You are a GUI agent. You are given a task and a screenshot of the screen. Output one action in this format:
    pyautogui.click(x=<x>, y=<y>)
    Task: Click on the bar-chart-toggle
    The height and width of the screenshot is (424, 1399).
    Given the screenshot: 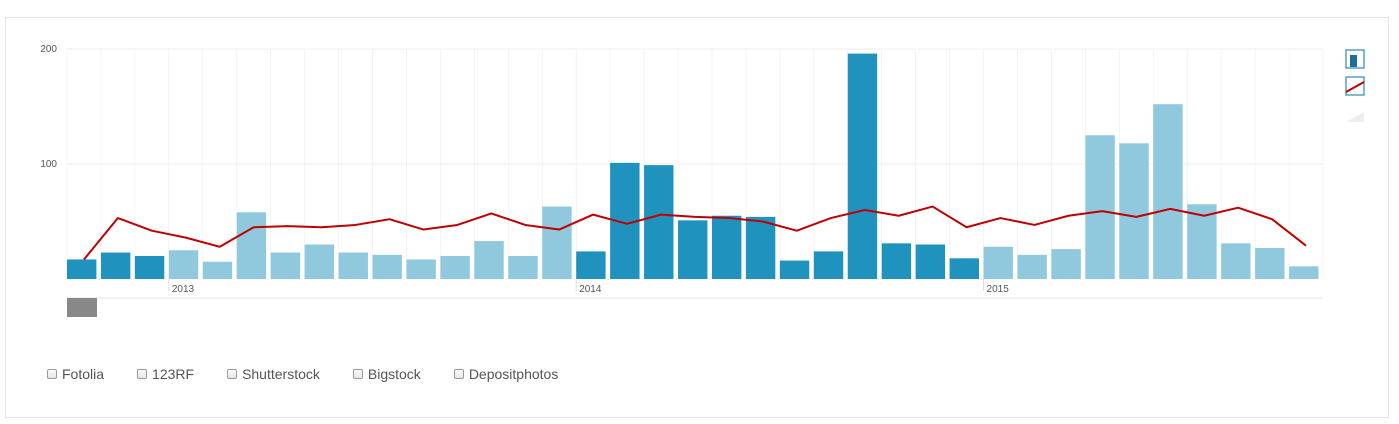 What is the action you would take?
    pyautogui.click(x=1355, y=59)
    